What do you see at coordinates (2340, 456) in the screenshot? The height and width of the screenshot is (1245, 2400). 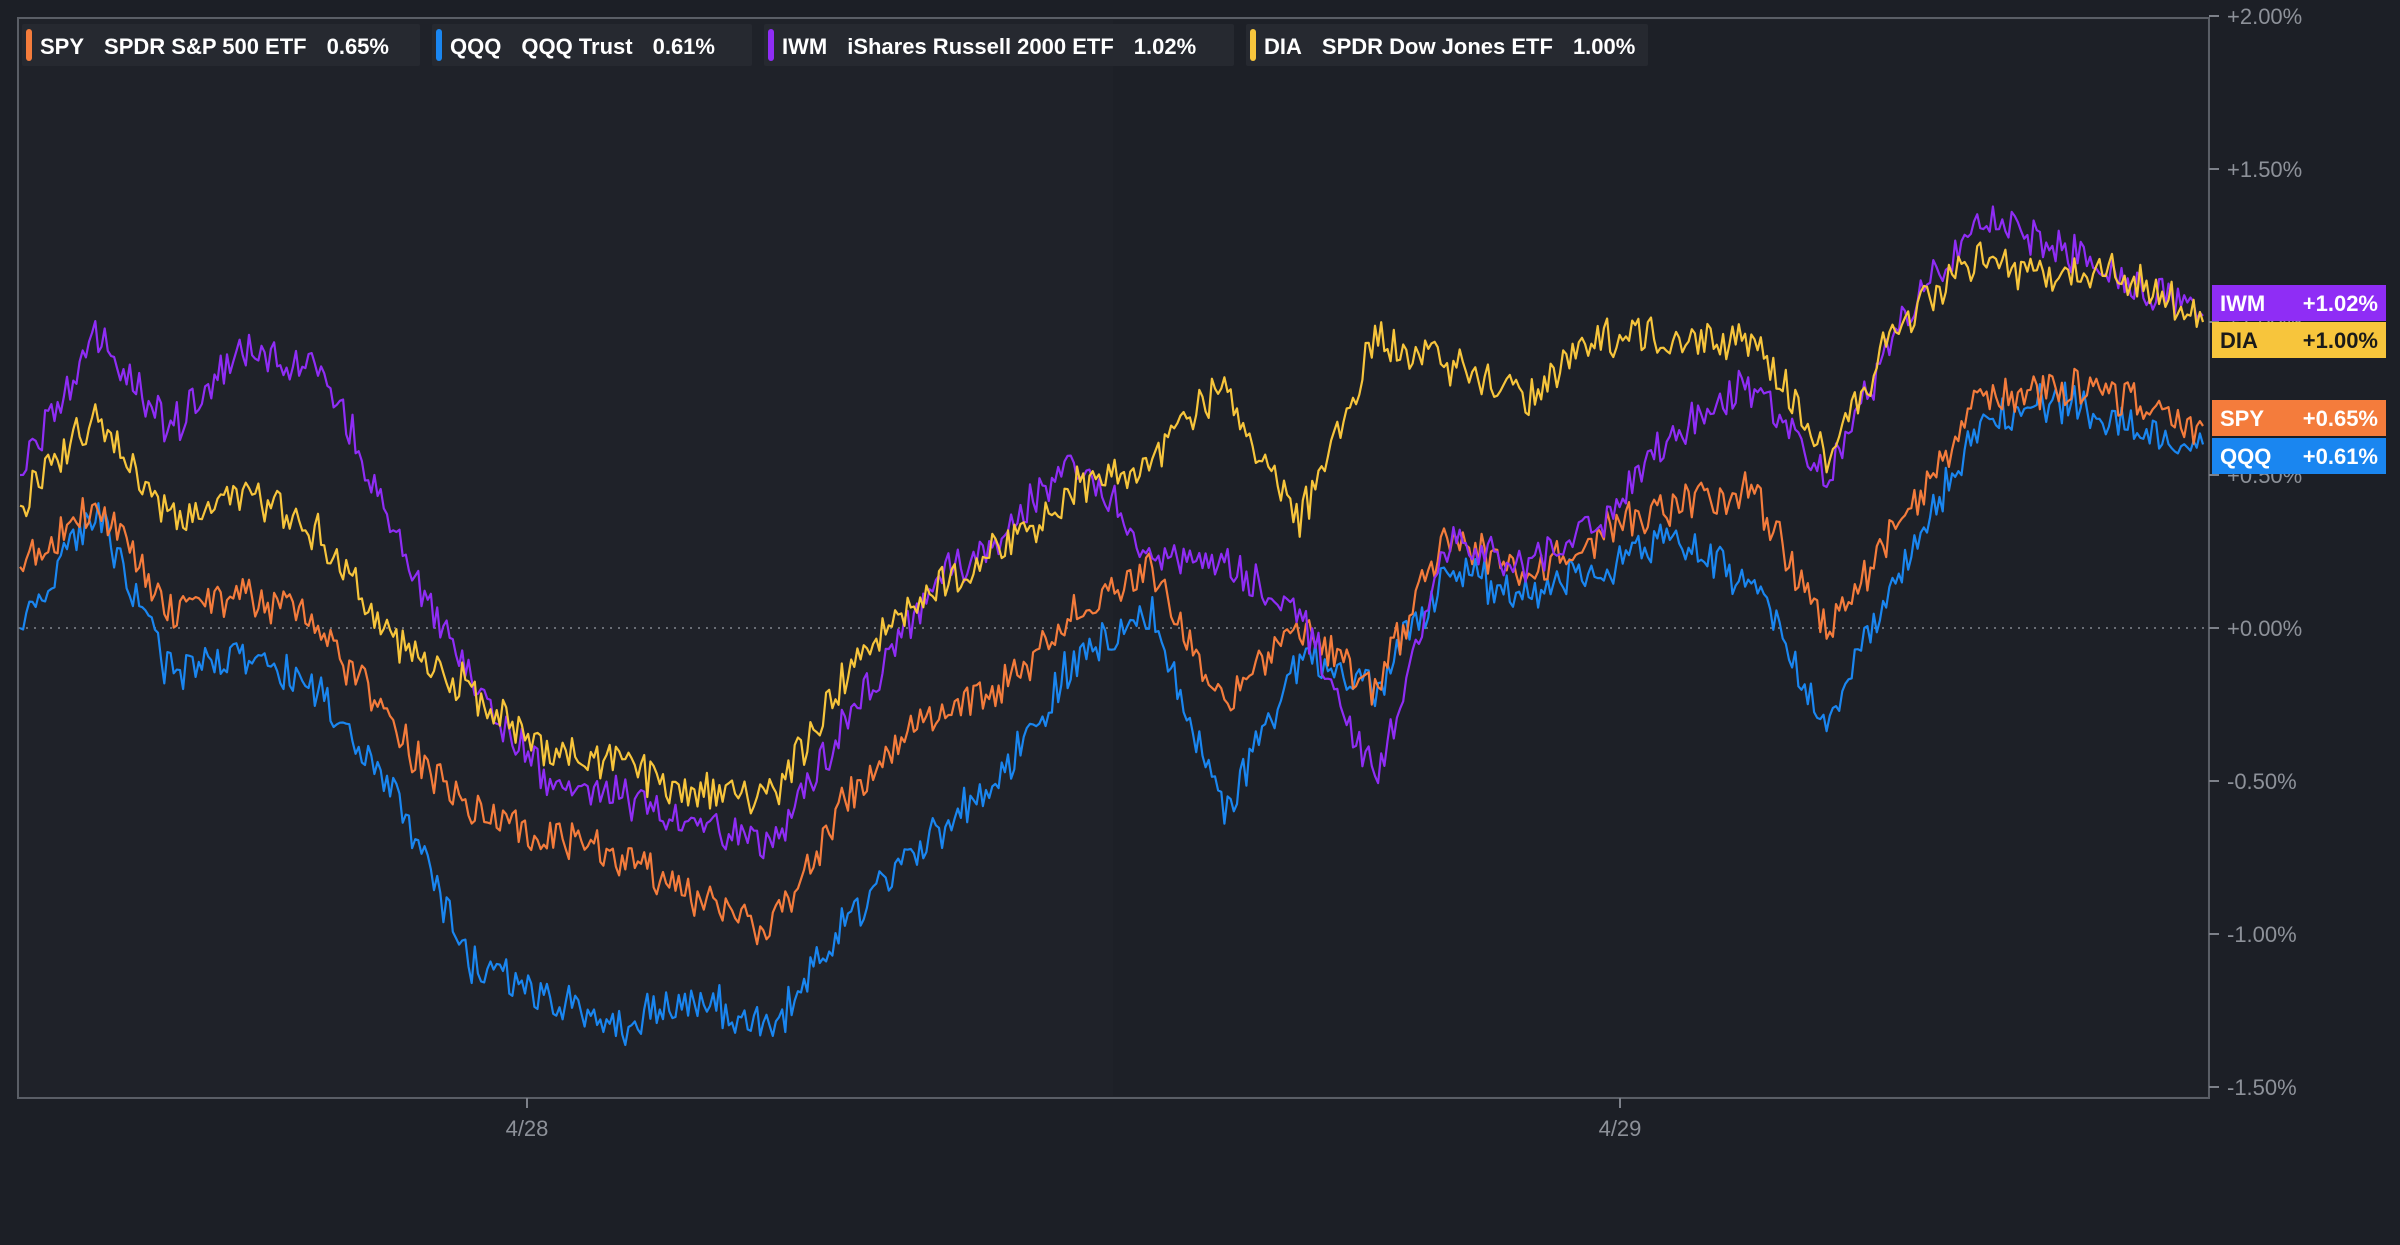 I see `tag-value: +0.61%` at bounding box center [2340, 456].